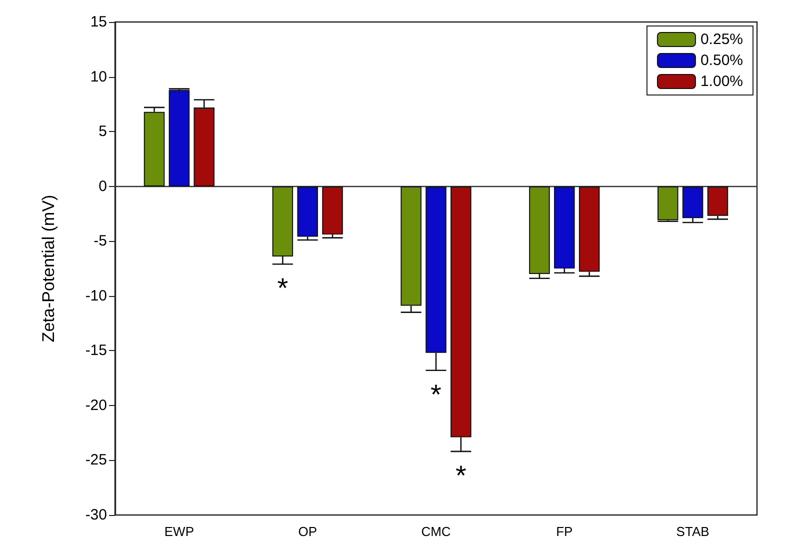  I want to click on x-tick-label: FP, so click(564, 531).